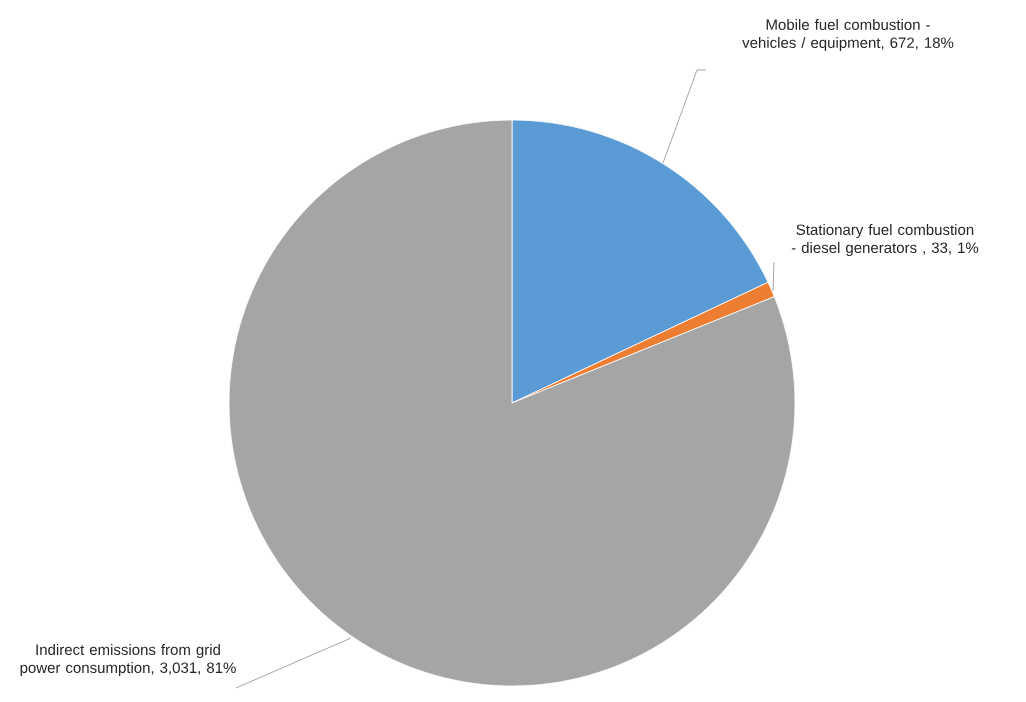 The image size is (1026, 702). Describe the element at coordinates (128, 660) in the screenshot. I see `slice-label: Indirect emissions from grid power consumption, 3,031, 81%` at that location.